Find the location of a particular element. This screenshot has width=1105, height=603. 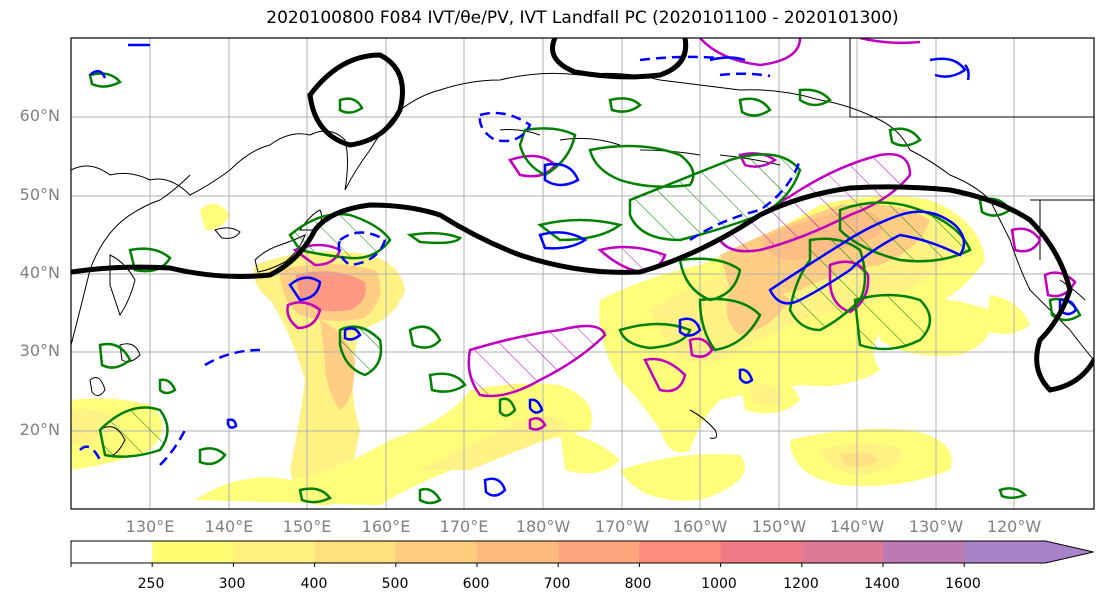

colorbar-tick-600: 600 is located at coordinates (476, 584).